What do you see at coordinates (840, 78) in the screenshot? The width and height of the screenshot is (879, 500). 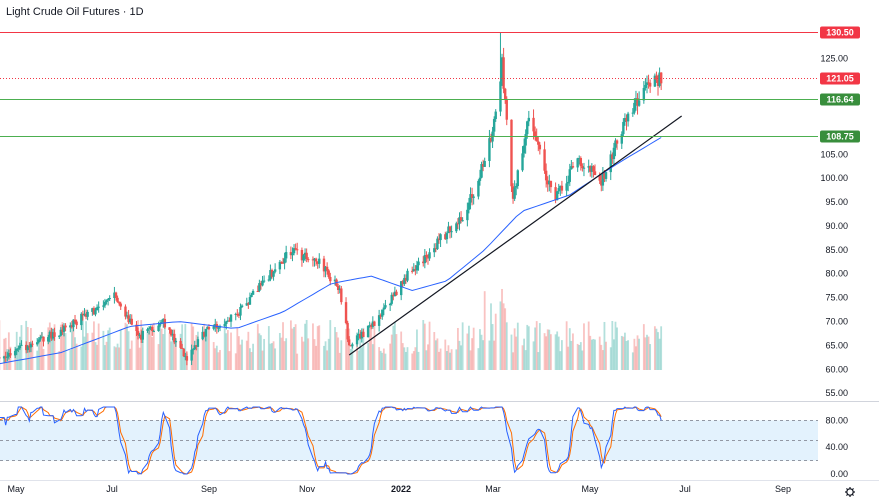 I see `price-level-badge` at bounding box center [840, 78].